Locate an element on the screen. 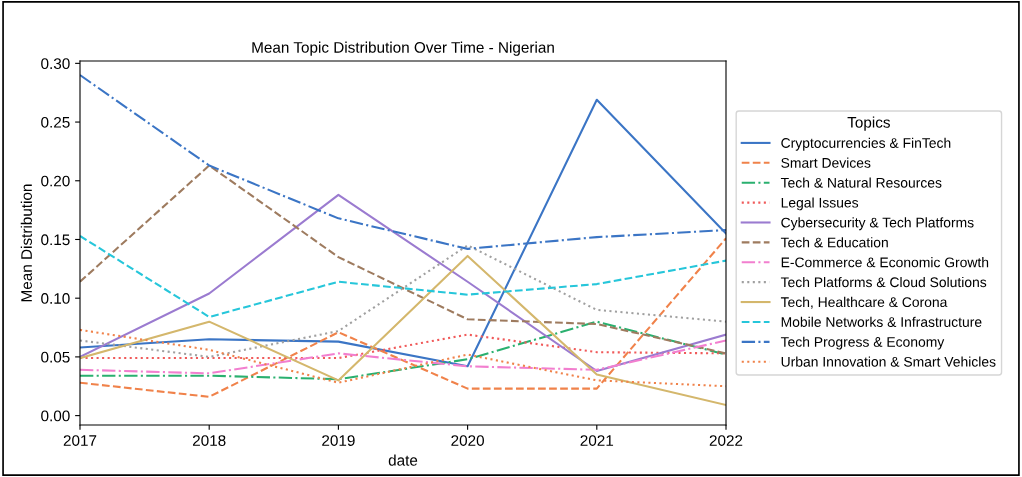 This screenshot has height=477, width=1022. y-tick-label: 0.30 is located at coordinates (55, 64).